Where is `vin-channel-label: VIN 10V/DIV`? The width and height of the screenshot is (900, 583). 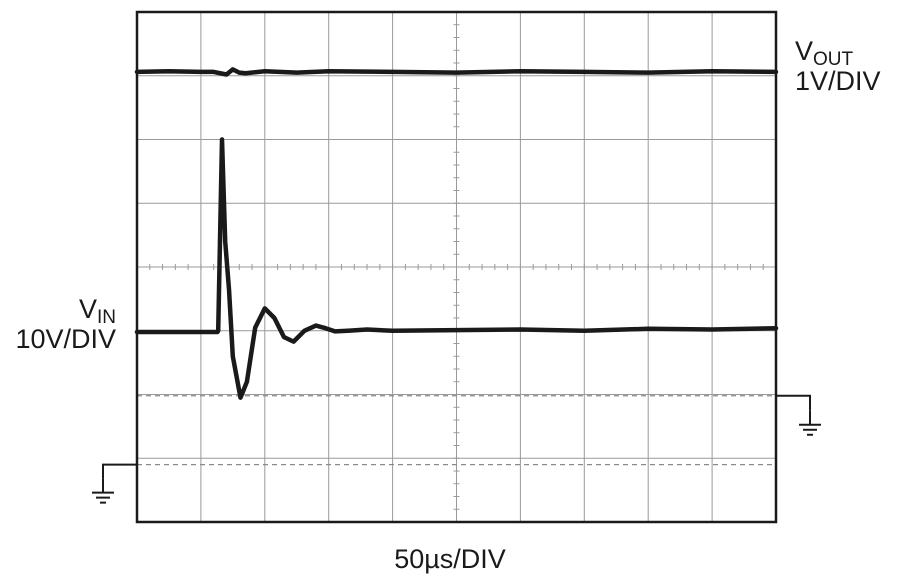
vin-channel-label: VIN 10V/DIV is located at coordinates (65, 324).